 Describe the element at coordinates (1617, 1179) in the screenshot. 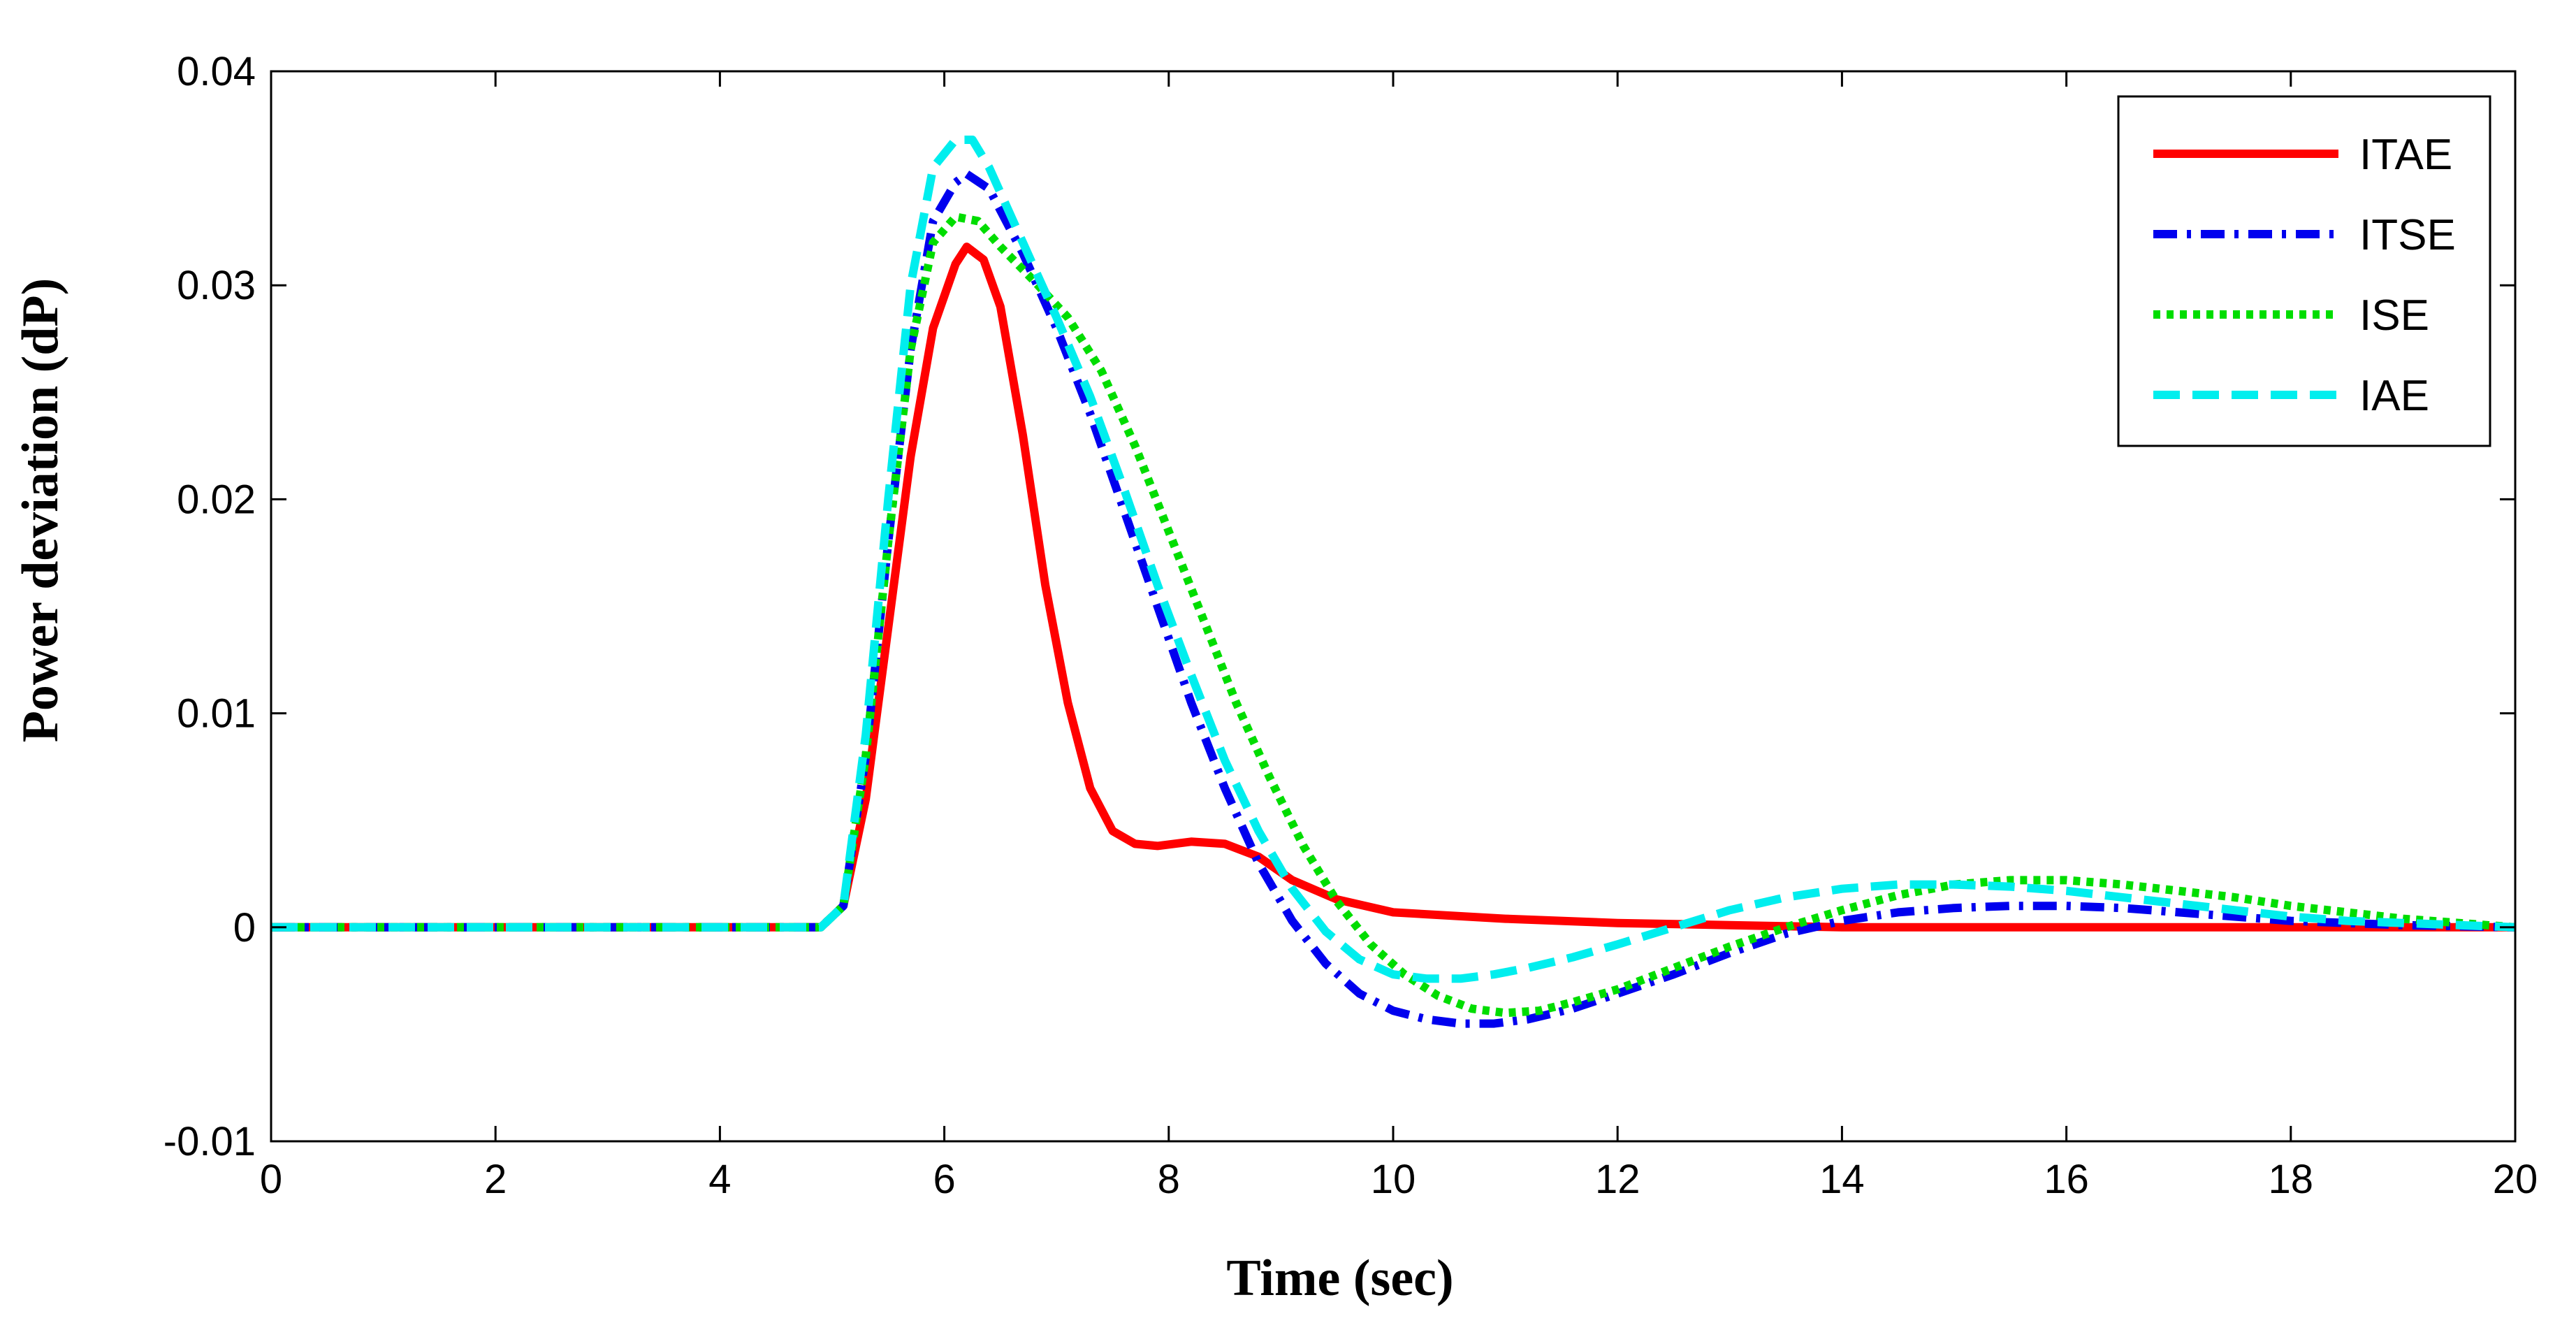

I see `x-tick-label: 12` at that location.